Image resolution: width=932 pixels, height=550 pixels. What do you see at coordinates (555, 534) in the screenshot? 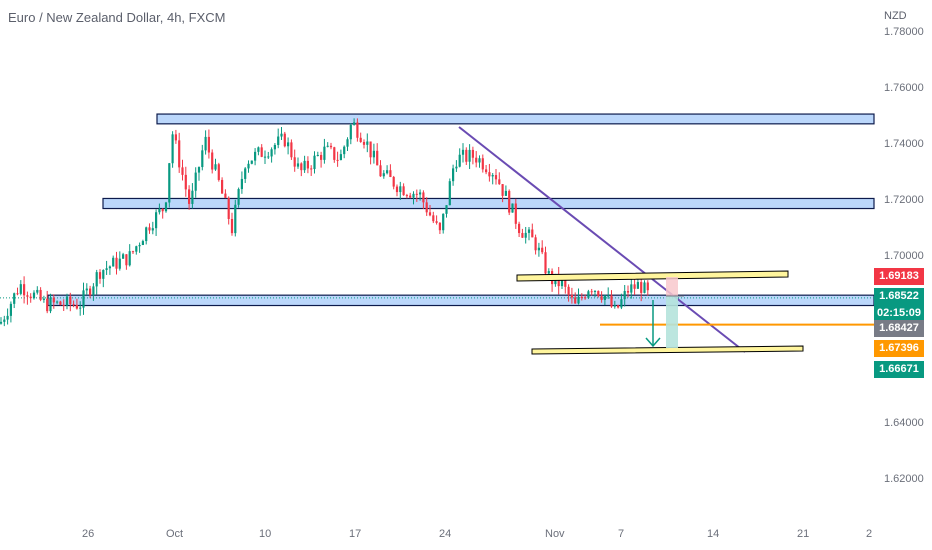
I see `x-tick-label: Nov` at bounding box center [555, 534].